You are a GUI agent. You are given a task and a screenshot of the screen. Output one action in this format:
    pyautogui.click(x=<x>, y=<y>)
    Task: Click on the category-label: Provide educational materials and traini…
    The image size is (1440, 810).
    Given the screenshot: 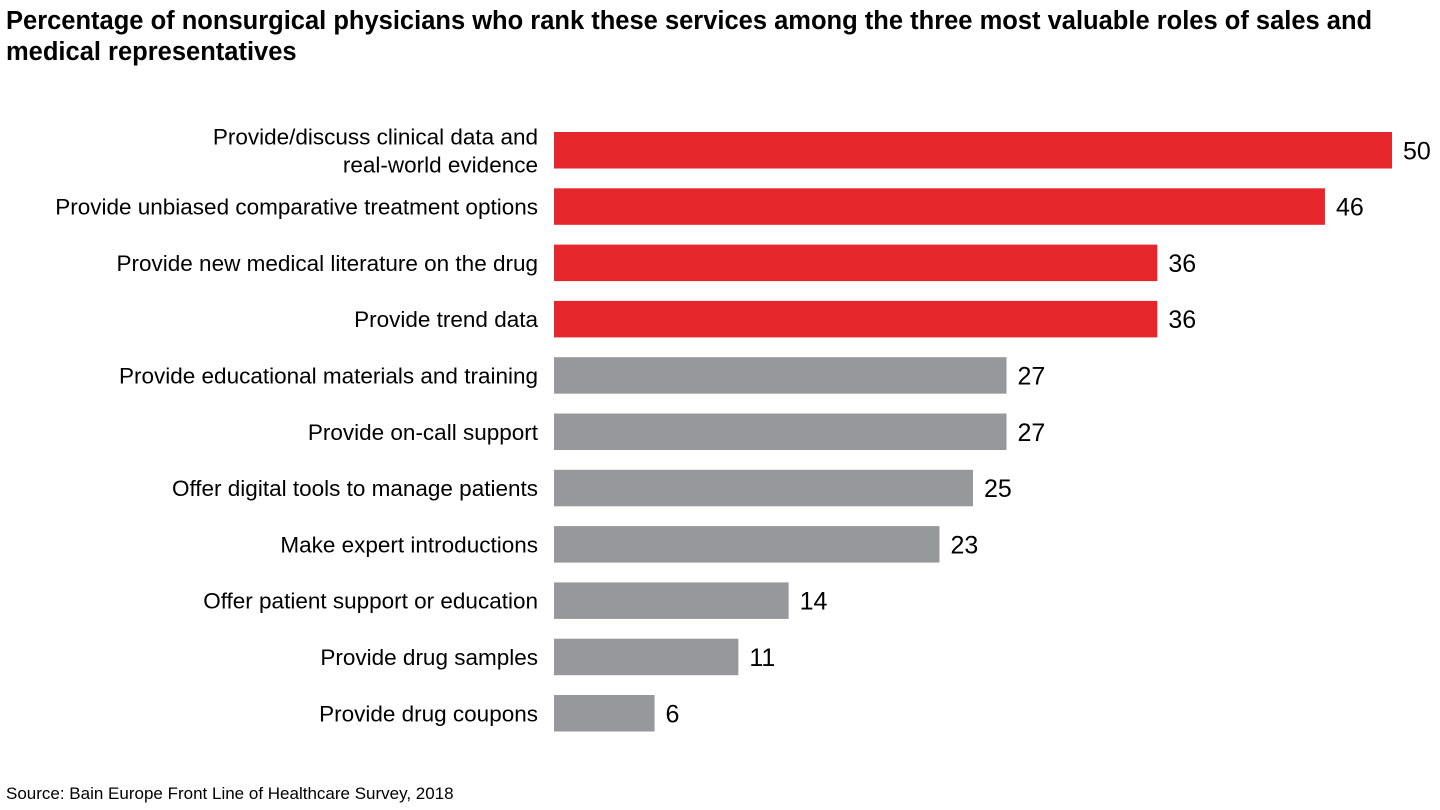 What is the action you would take?
    pyautogui.click(x=328, y=375)
    